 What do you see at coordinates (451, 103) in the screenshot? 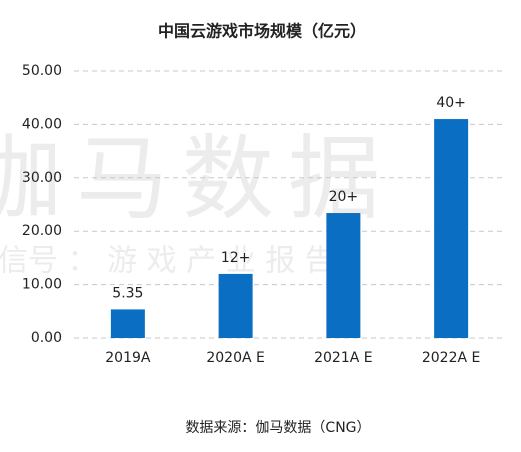
I see `value-label: 40+` at bounding box center [451, 103].